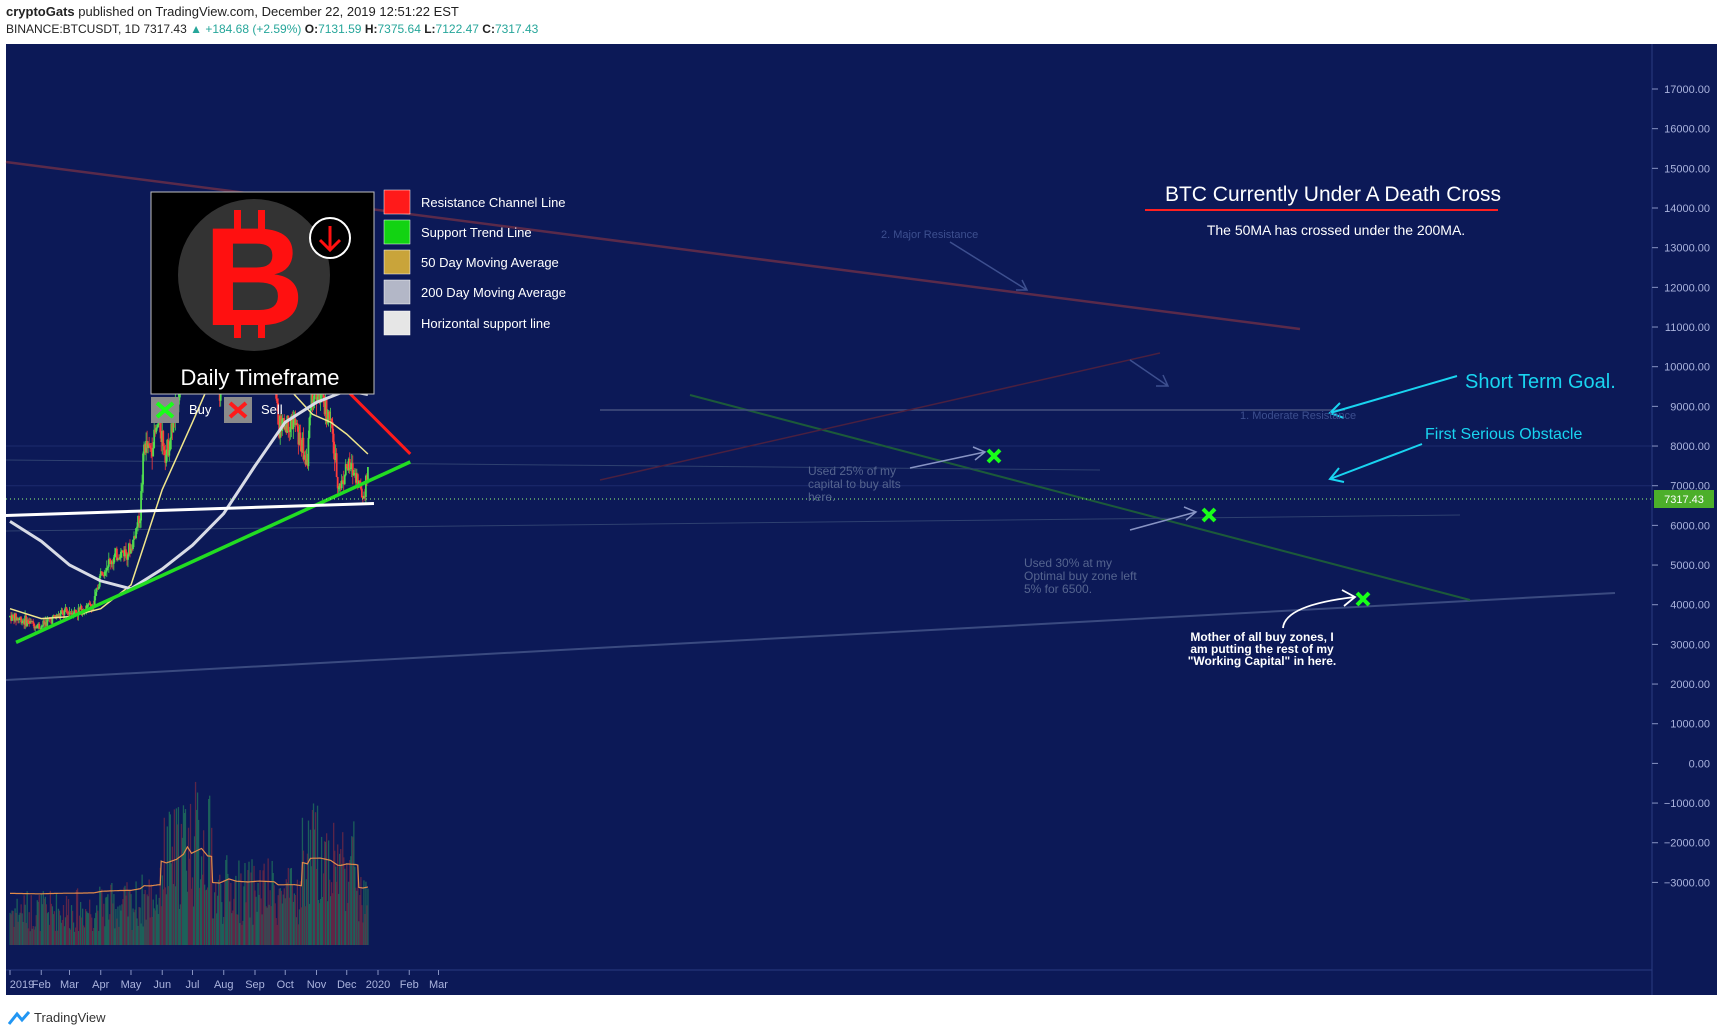 The image size is (1723, 1033). What do you see at coordinates (69, 985) in the screenshot?
I see `x-tick-label: Mar` at bounding box center [69, 985].